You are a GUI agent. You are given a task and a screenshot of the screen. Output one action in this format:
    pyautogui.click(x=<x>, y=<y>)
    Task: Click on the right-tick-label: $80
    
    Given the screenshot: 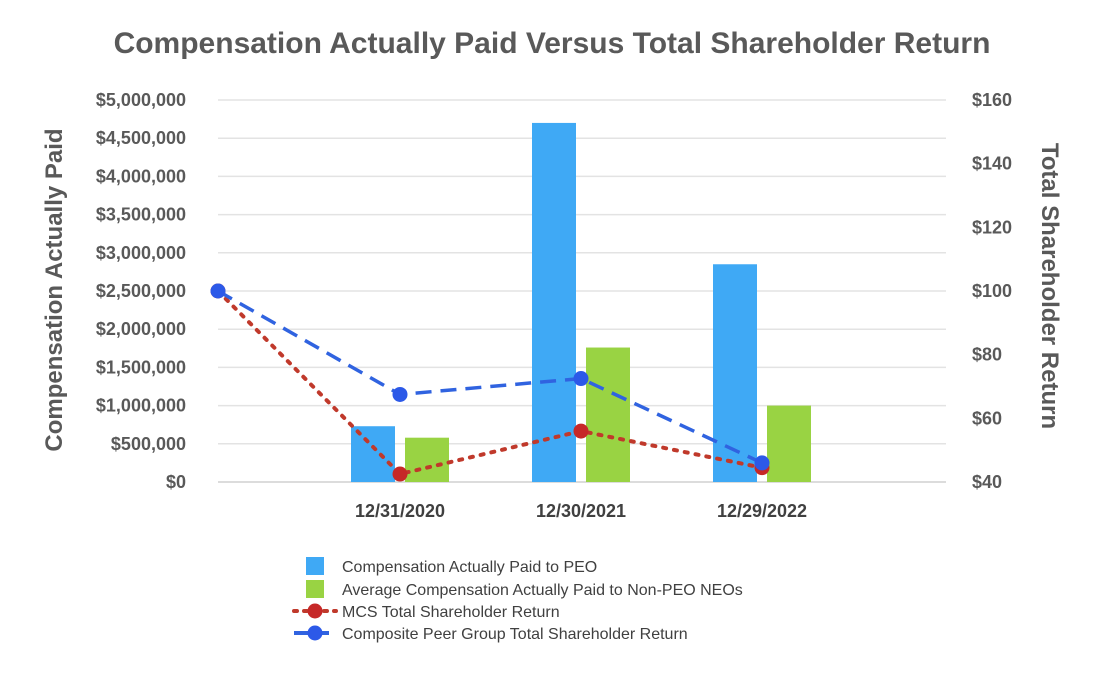 What is the action you would take?
    pyautogui.click(x=987, y=355)
    